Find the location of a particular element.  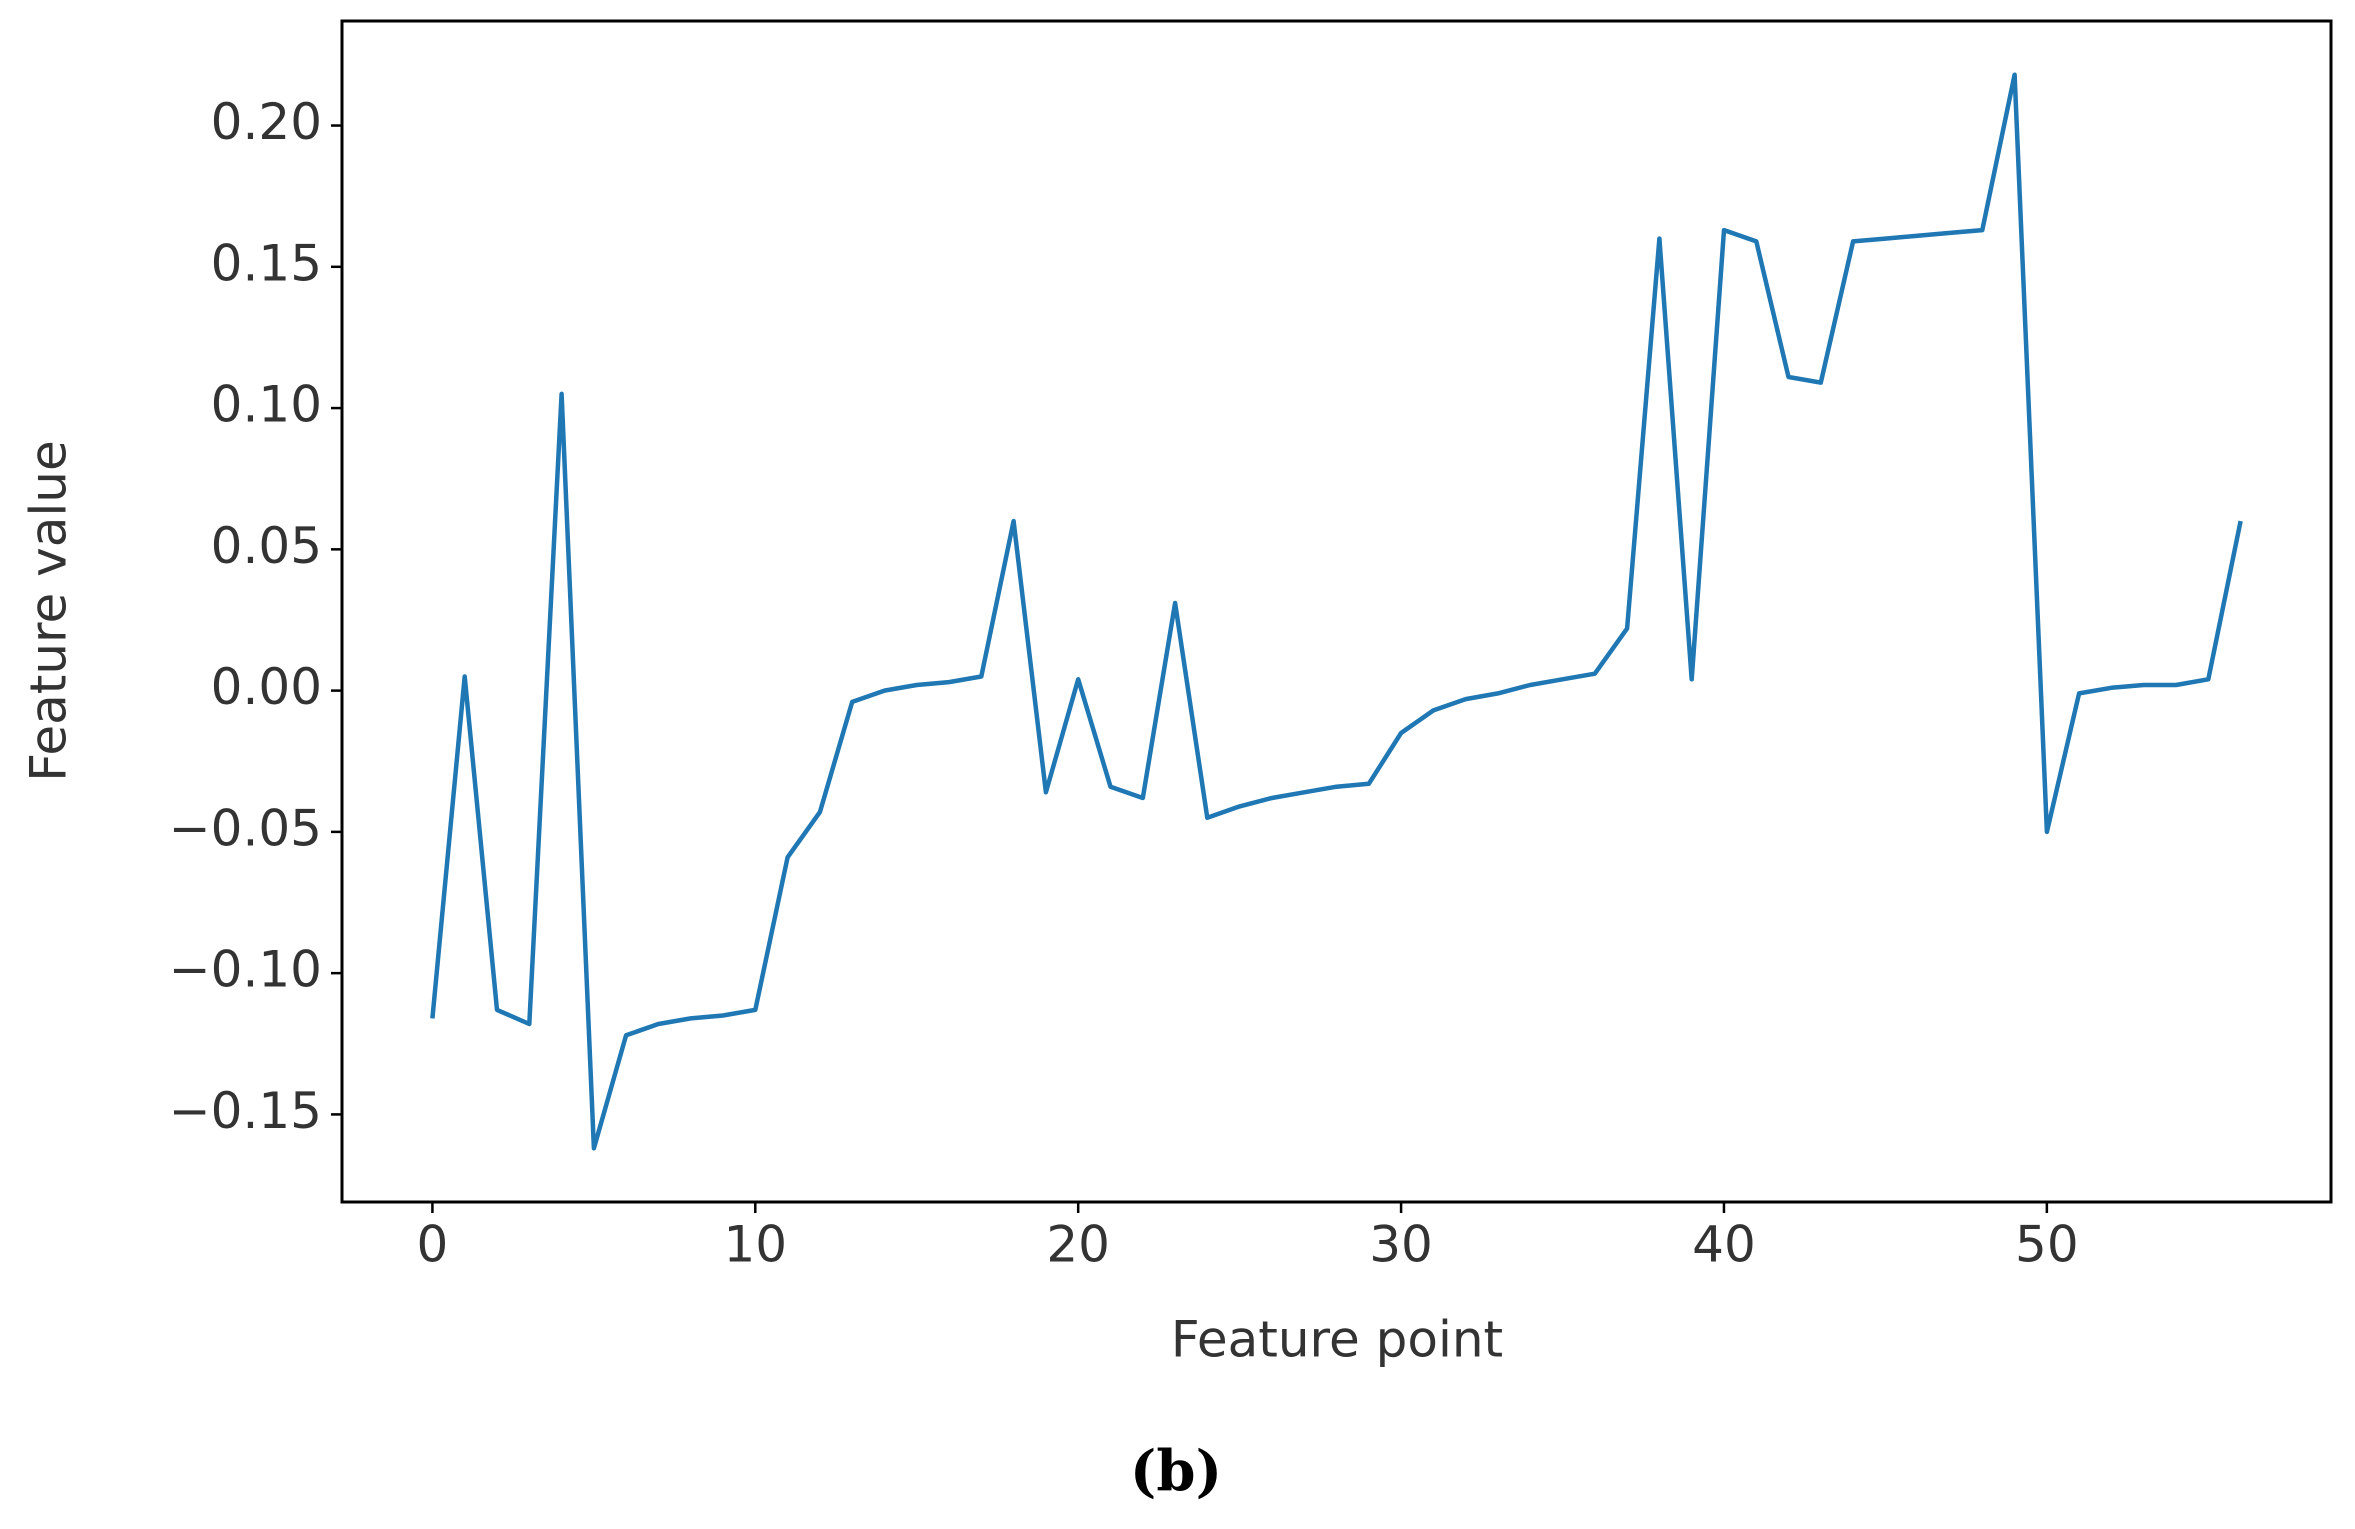

y-axis-label: Feature value is located at coordinates (49, 610).